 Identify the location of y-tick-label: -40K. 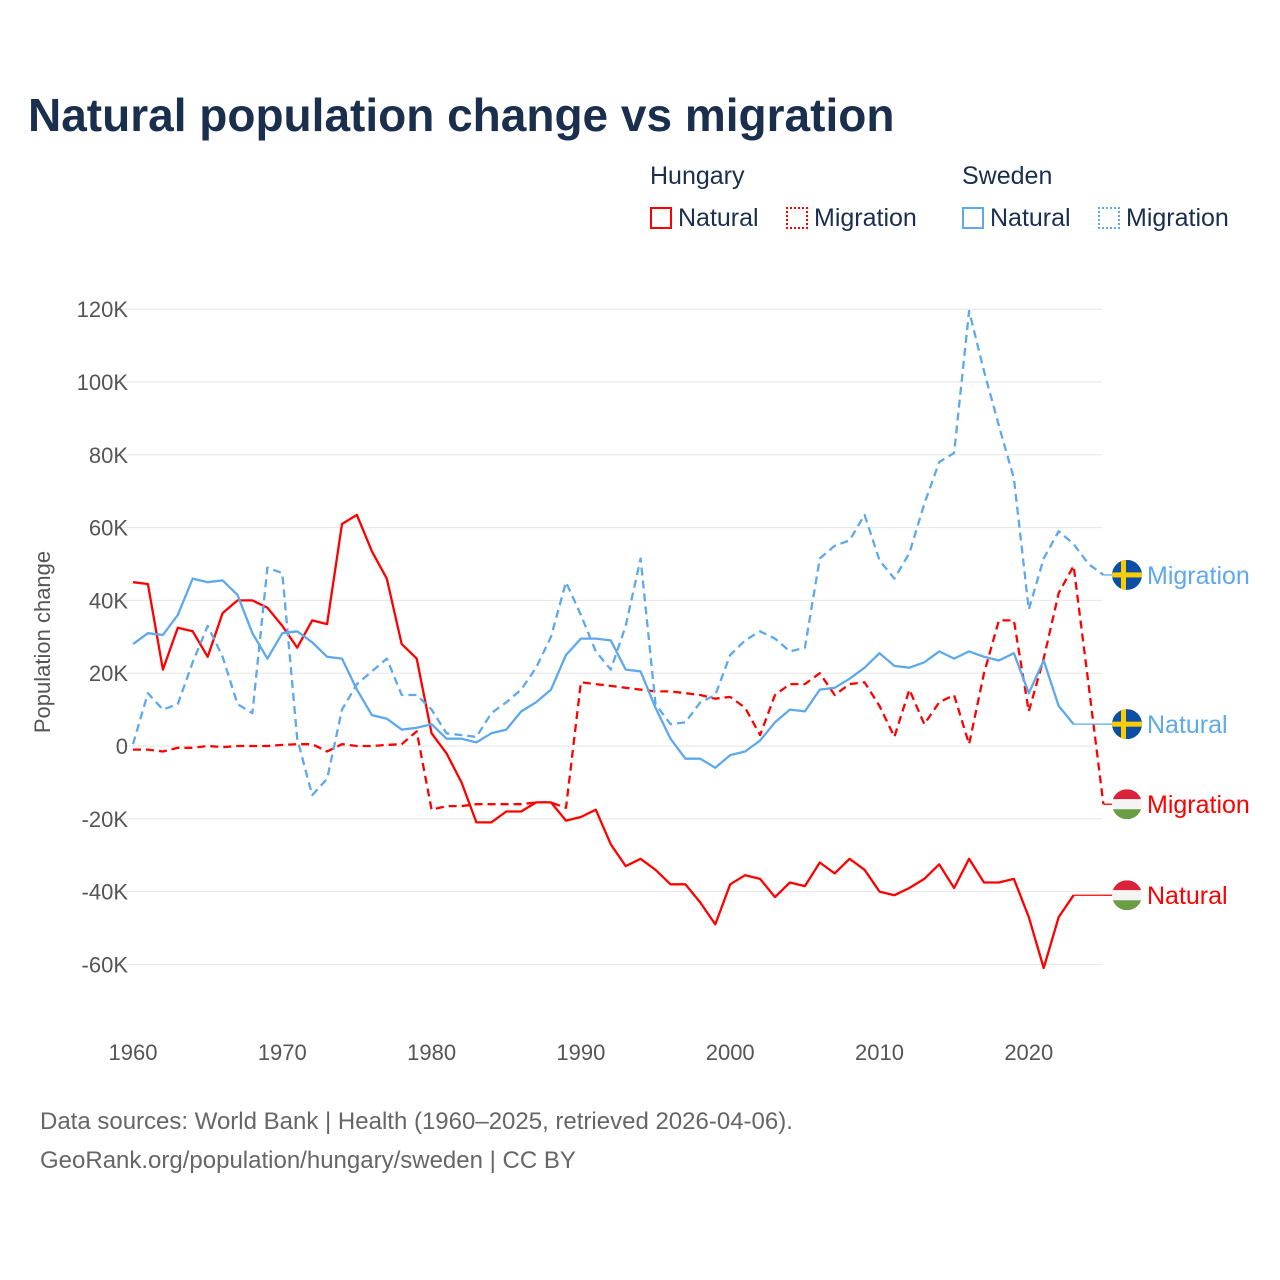
(105, 892).